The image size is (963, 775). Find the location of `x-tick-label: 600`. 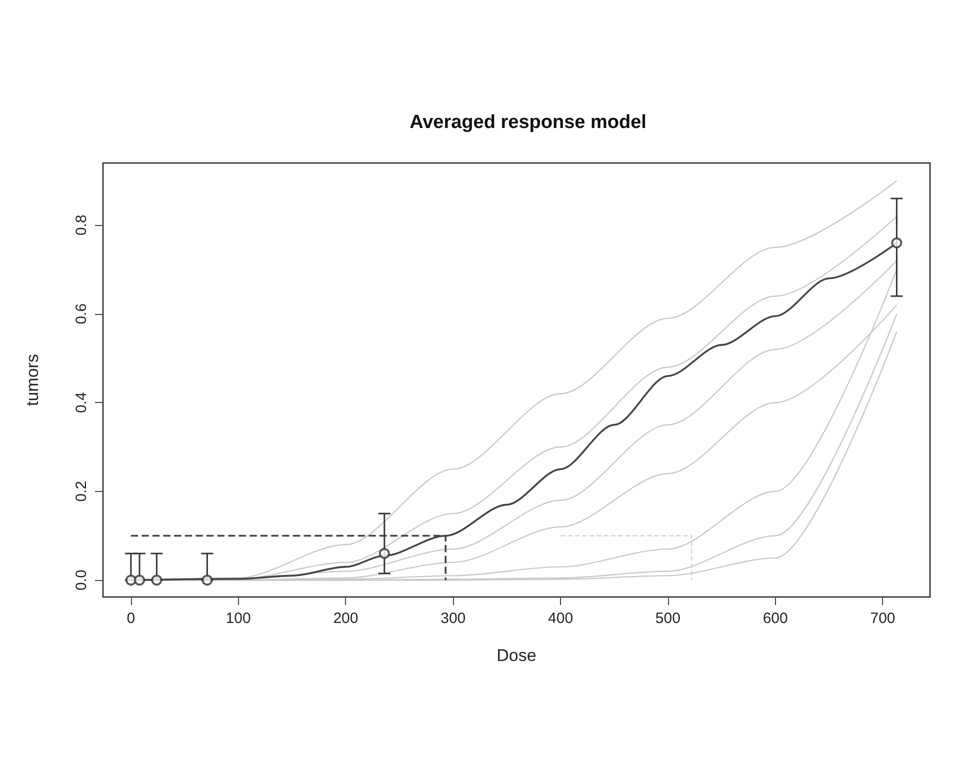

x-tick-label: 600 is located at coordinates (775, 618).